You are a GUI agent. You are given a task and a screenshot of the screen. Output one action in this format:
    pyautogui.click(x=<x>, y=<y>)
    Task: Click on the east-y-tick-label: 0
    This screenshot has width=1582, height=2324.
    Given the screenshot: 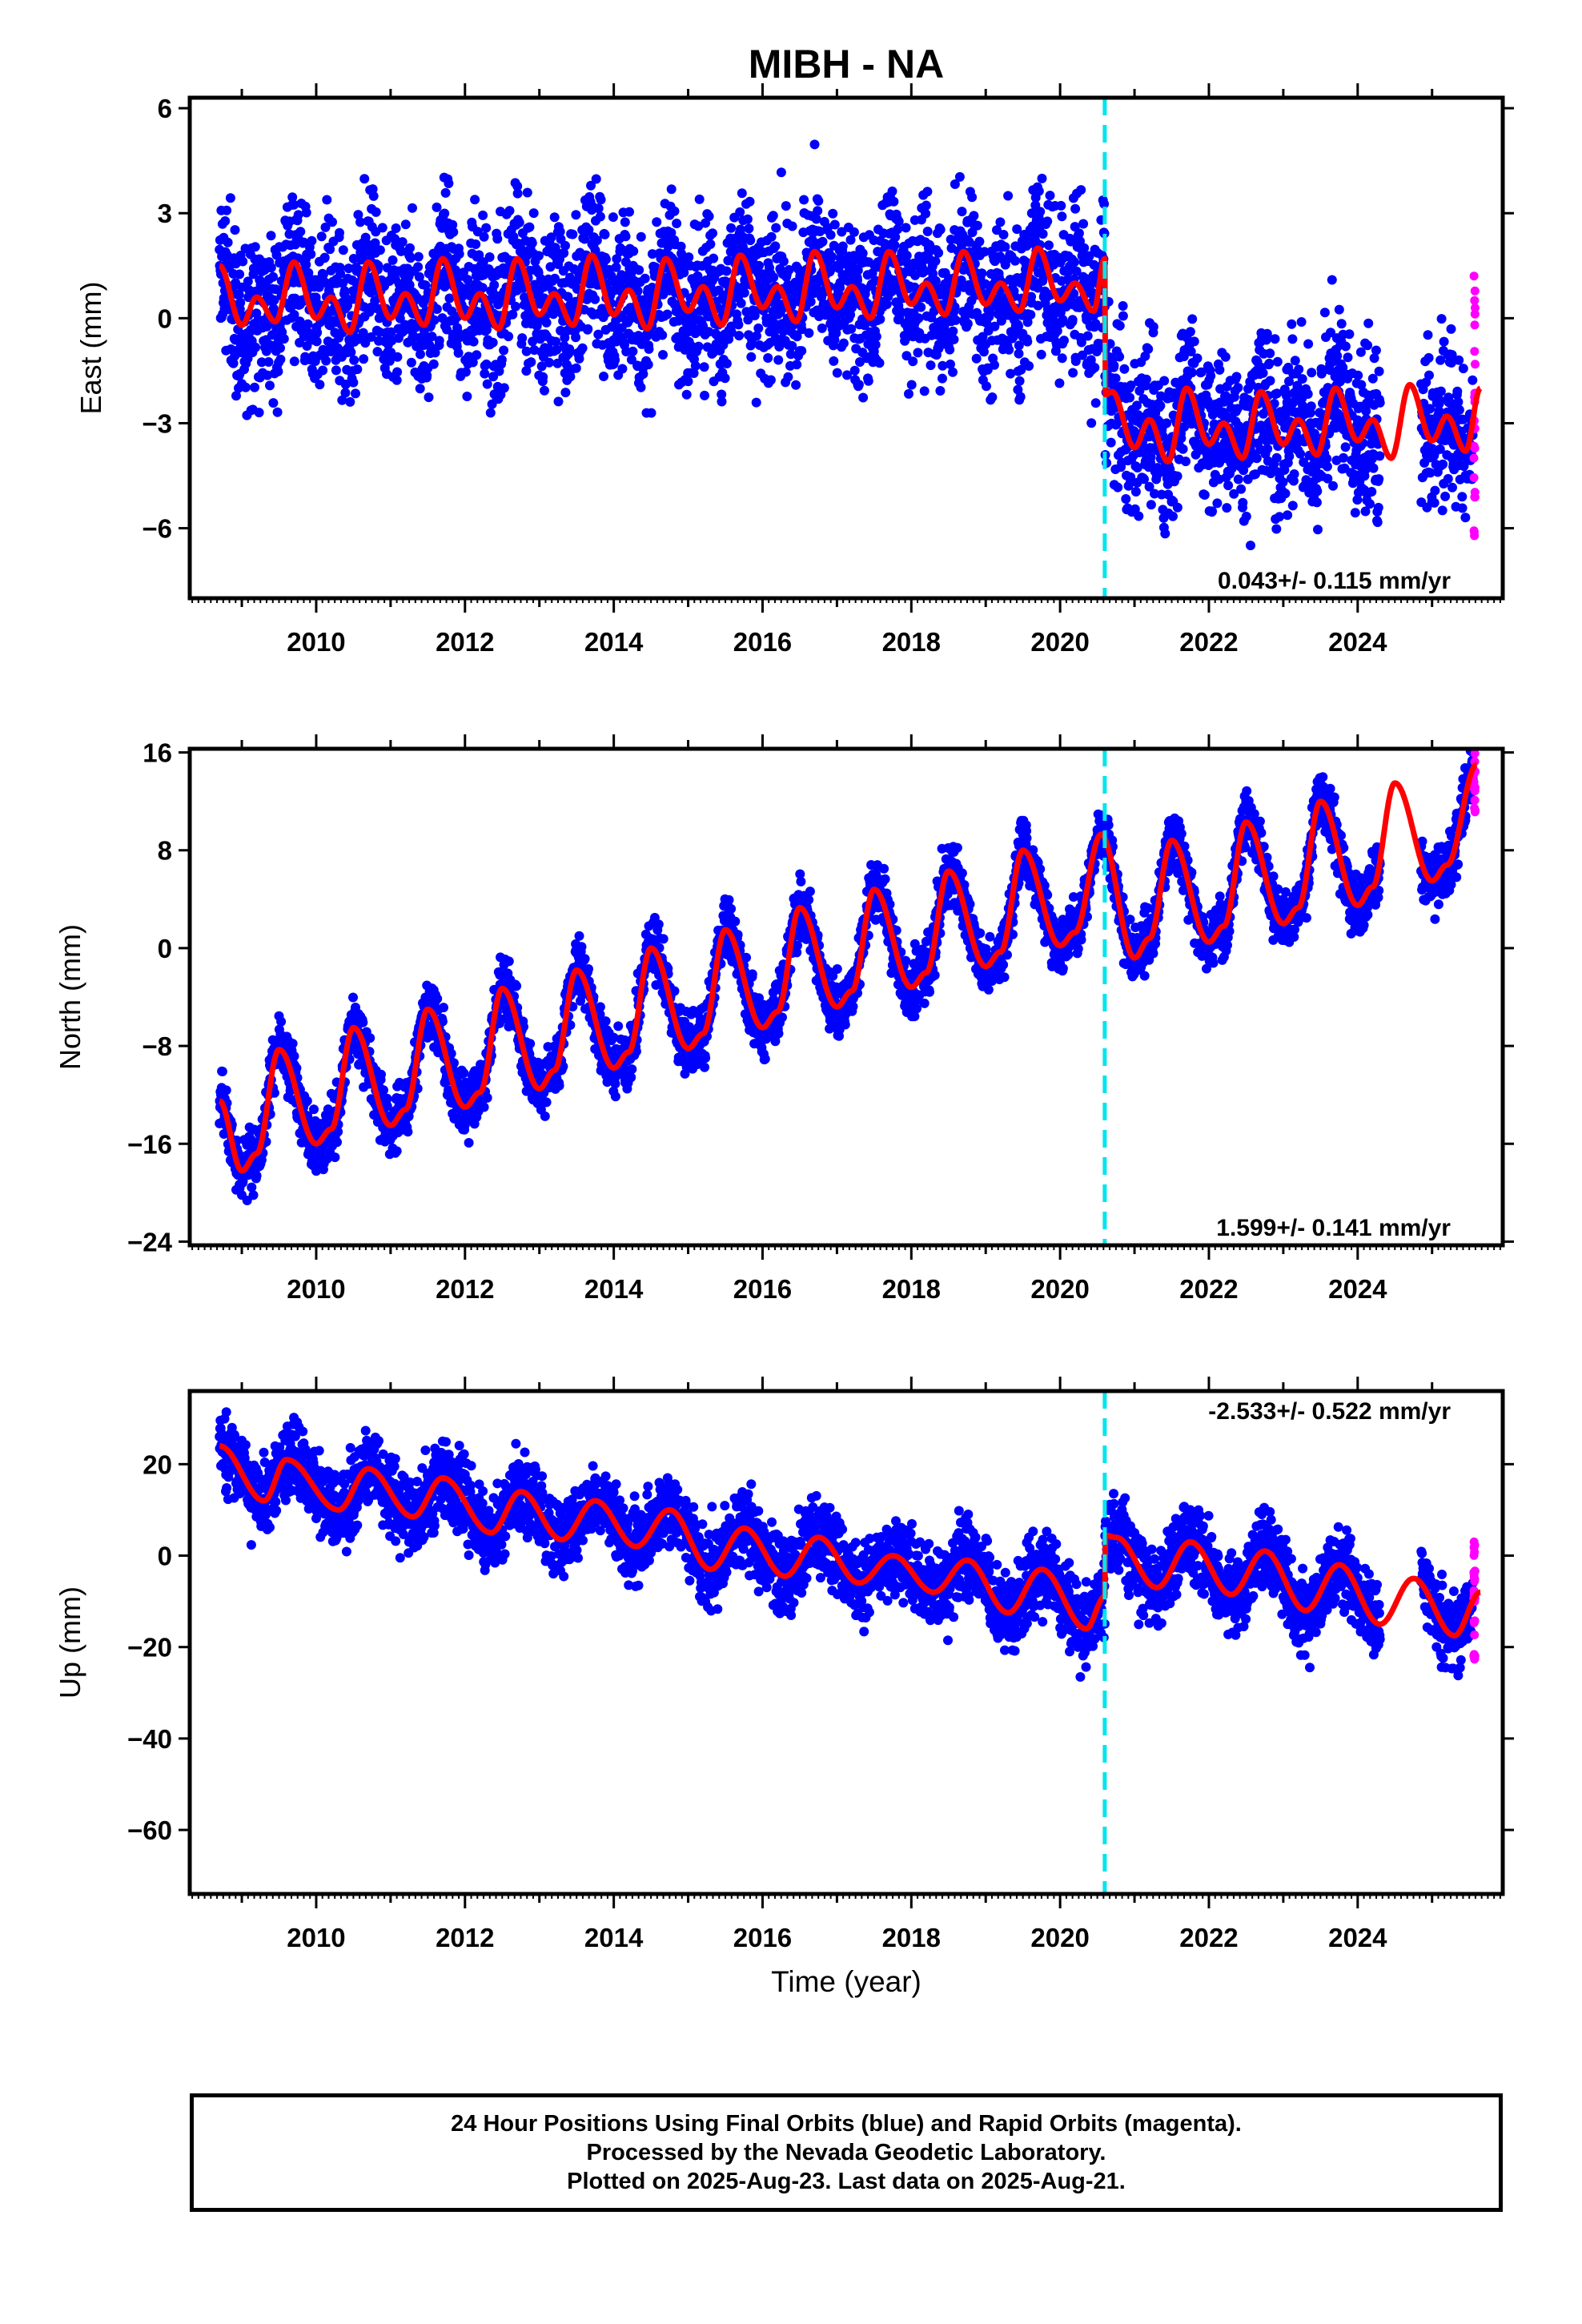 What is the action you would take?
    pyautogui.click(x=165, y=318)
    